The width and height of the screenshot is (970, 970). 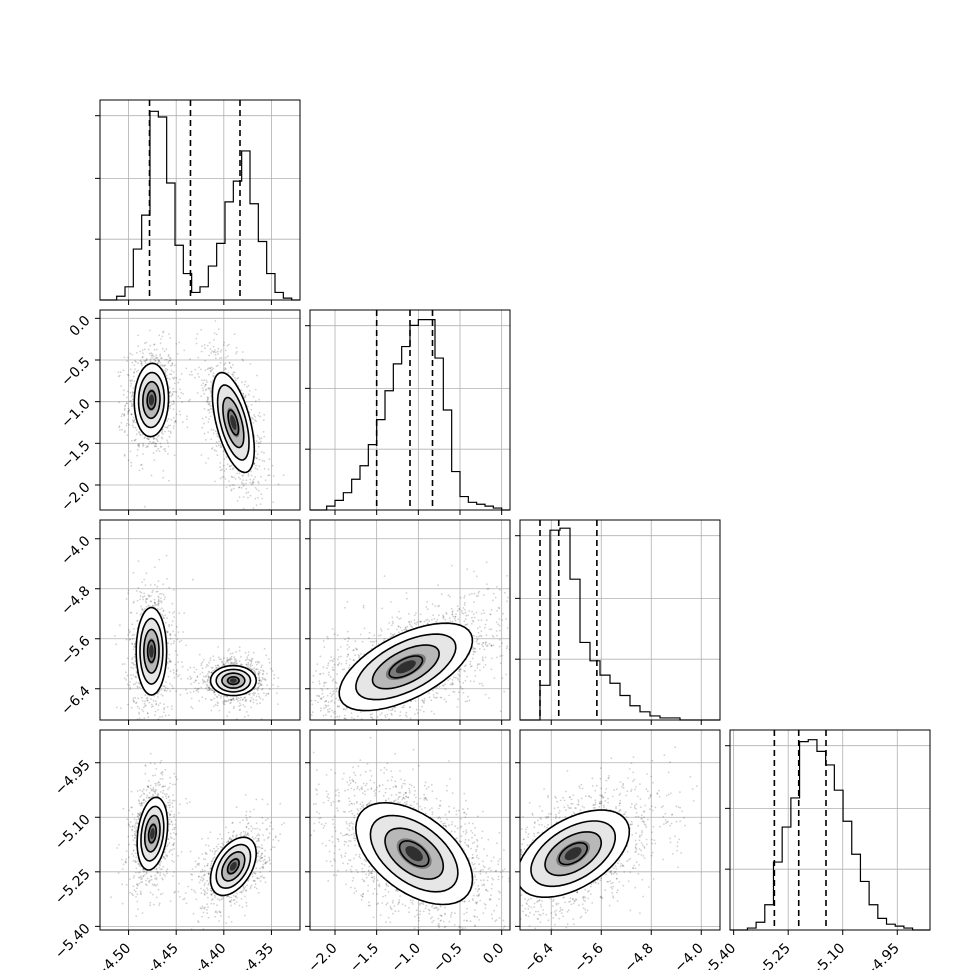 What do you see at coordinates (75, 550) in the screenshot?
I see `ytick-label: −4.0` at bounding box center [75, 550].